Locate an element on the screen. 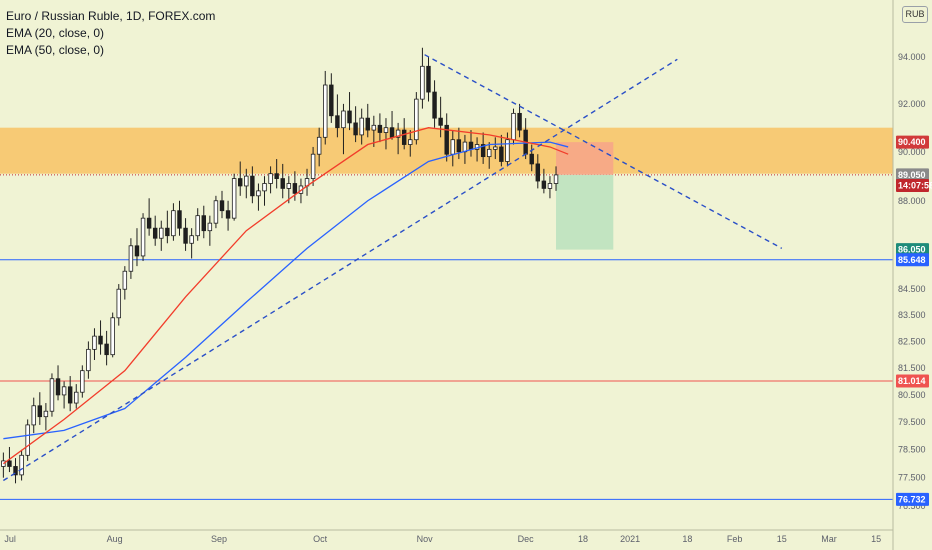  descending-trendline is located at coordinates (603, 151).